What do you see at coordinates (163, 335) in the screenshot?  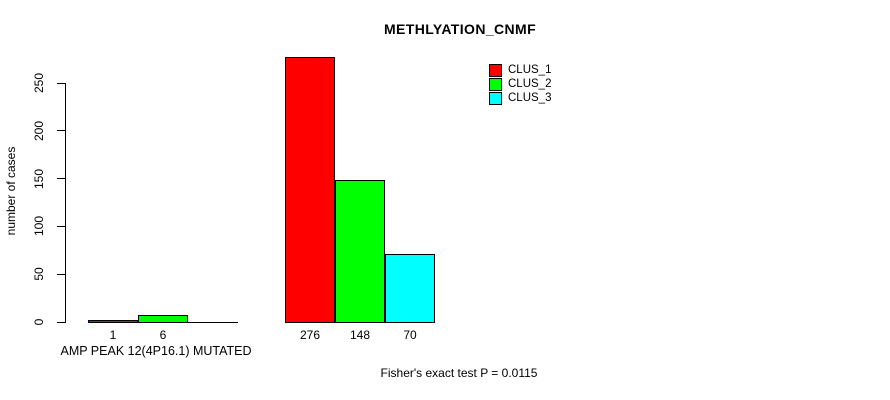 I see `bar-value-label: 6` at bounding box center [163, 335].